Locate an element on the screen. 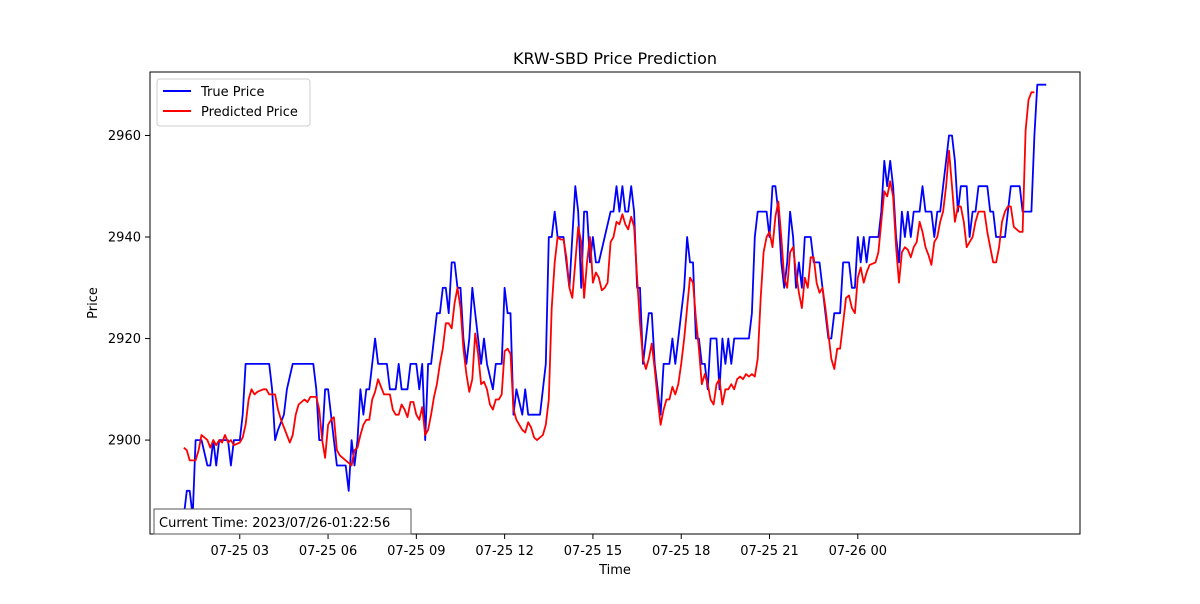 Image resolution: width=1200 pixels, height=604 pixels. y-tick-label: 2900 is located at coordinates (124, 441).